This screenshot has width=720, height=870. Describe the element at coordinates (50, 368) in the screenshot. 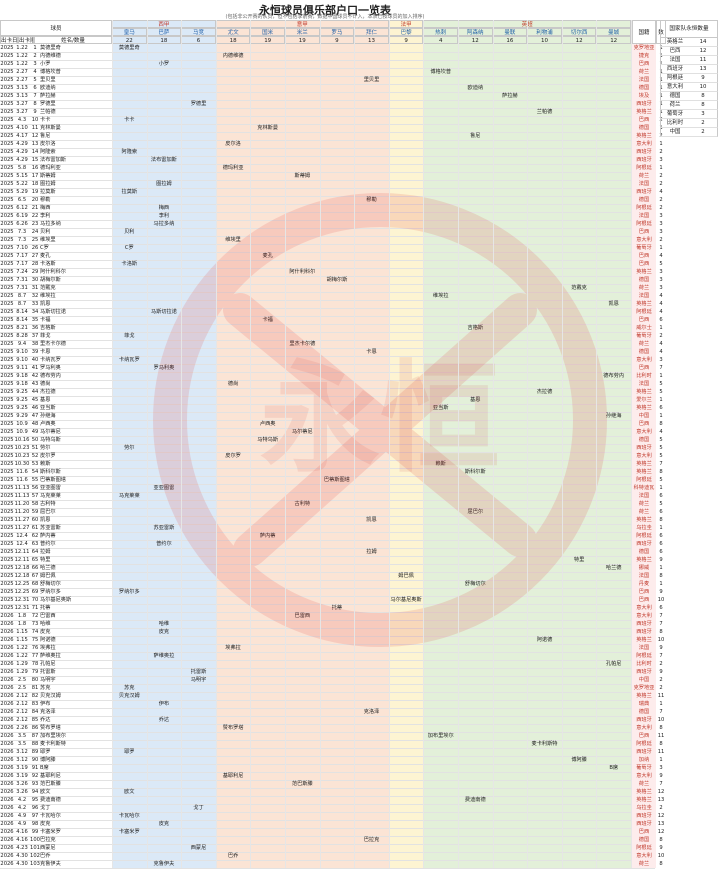

I see `row-player-name: 罗马利奥` at that location.